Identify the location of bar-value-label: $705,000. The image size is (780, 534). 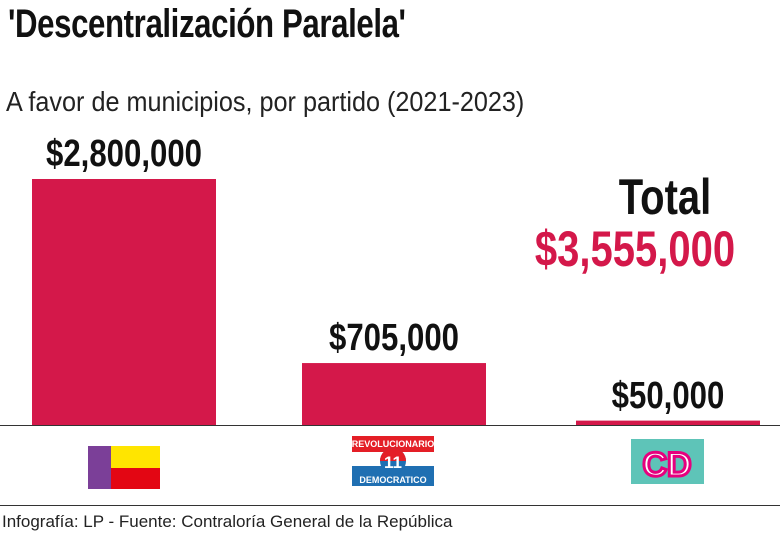
(394, 338).